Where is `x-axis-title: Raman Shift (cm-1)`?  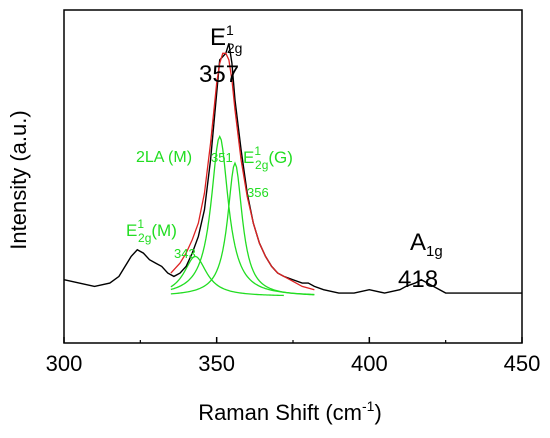
x-axis-title: Raman Shift (cm-1) is located at coordinates (290, 411).